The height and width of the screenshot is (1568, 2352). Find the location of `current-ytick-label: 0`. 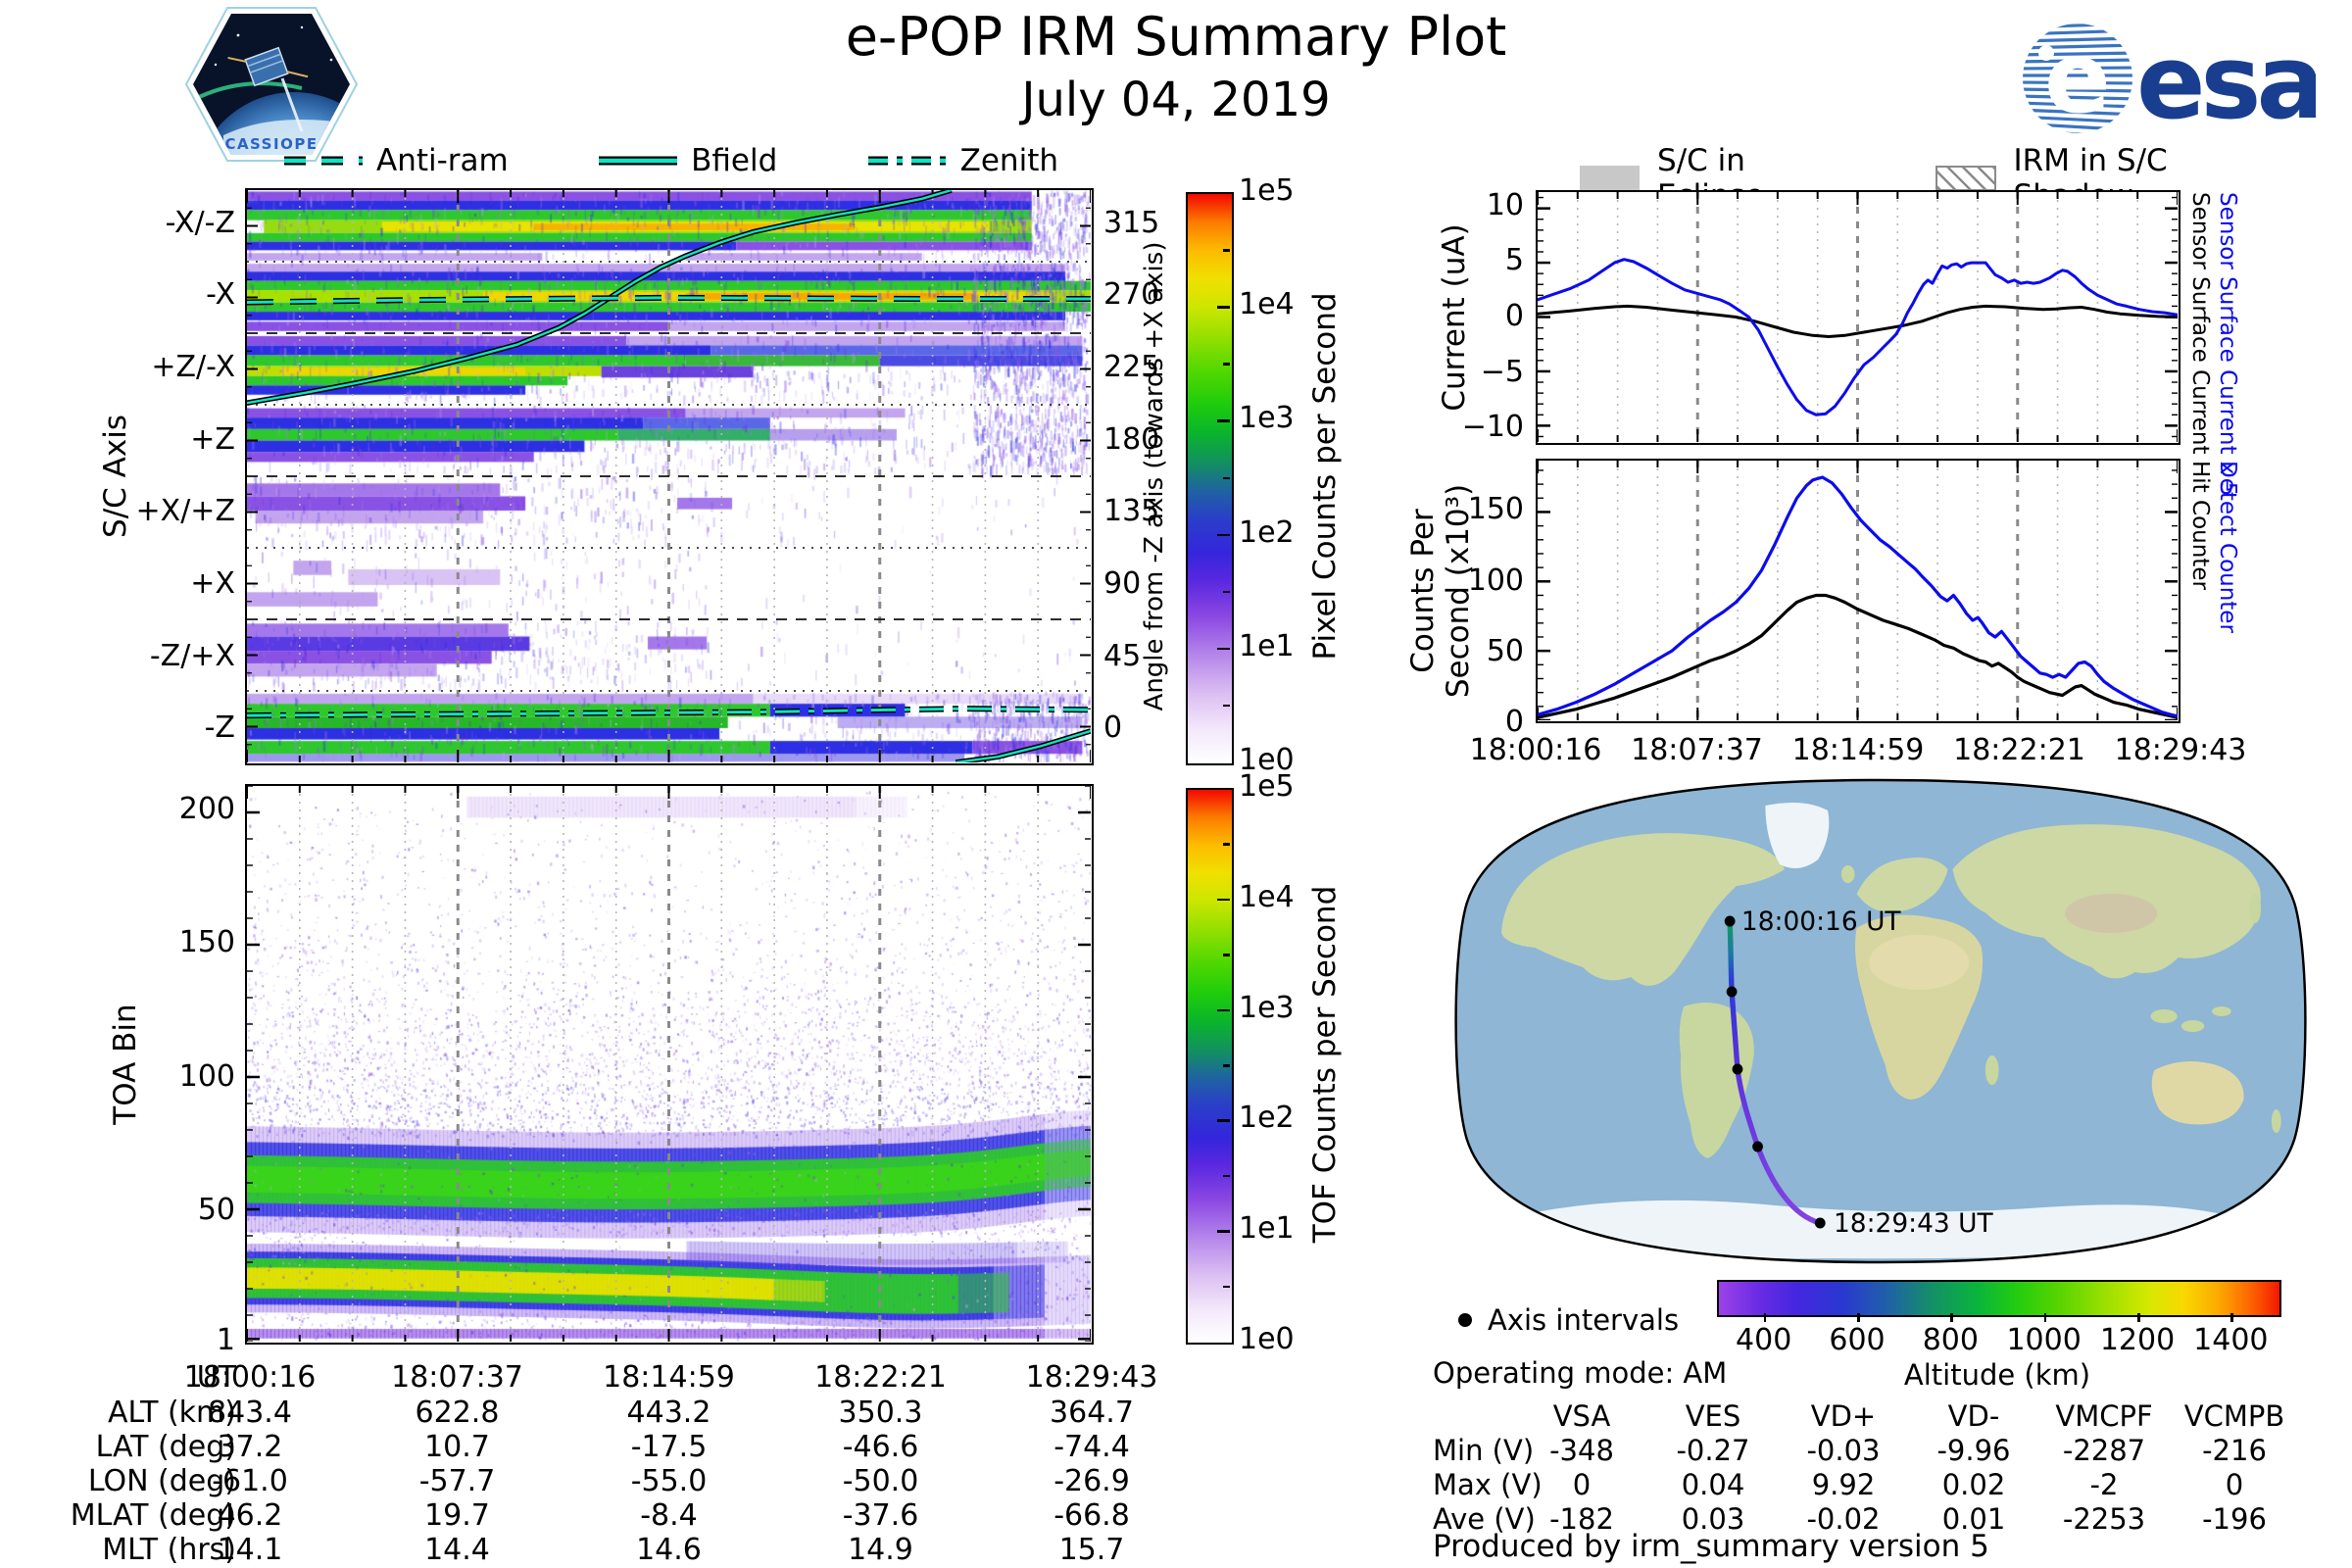

current-ytick-label: 0 is located at coordinates (1514, 316).